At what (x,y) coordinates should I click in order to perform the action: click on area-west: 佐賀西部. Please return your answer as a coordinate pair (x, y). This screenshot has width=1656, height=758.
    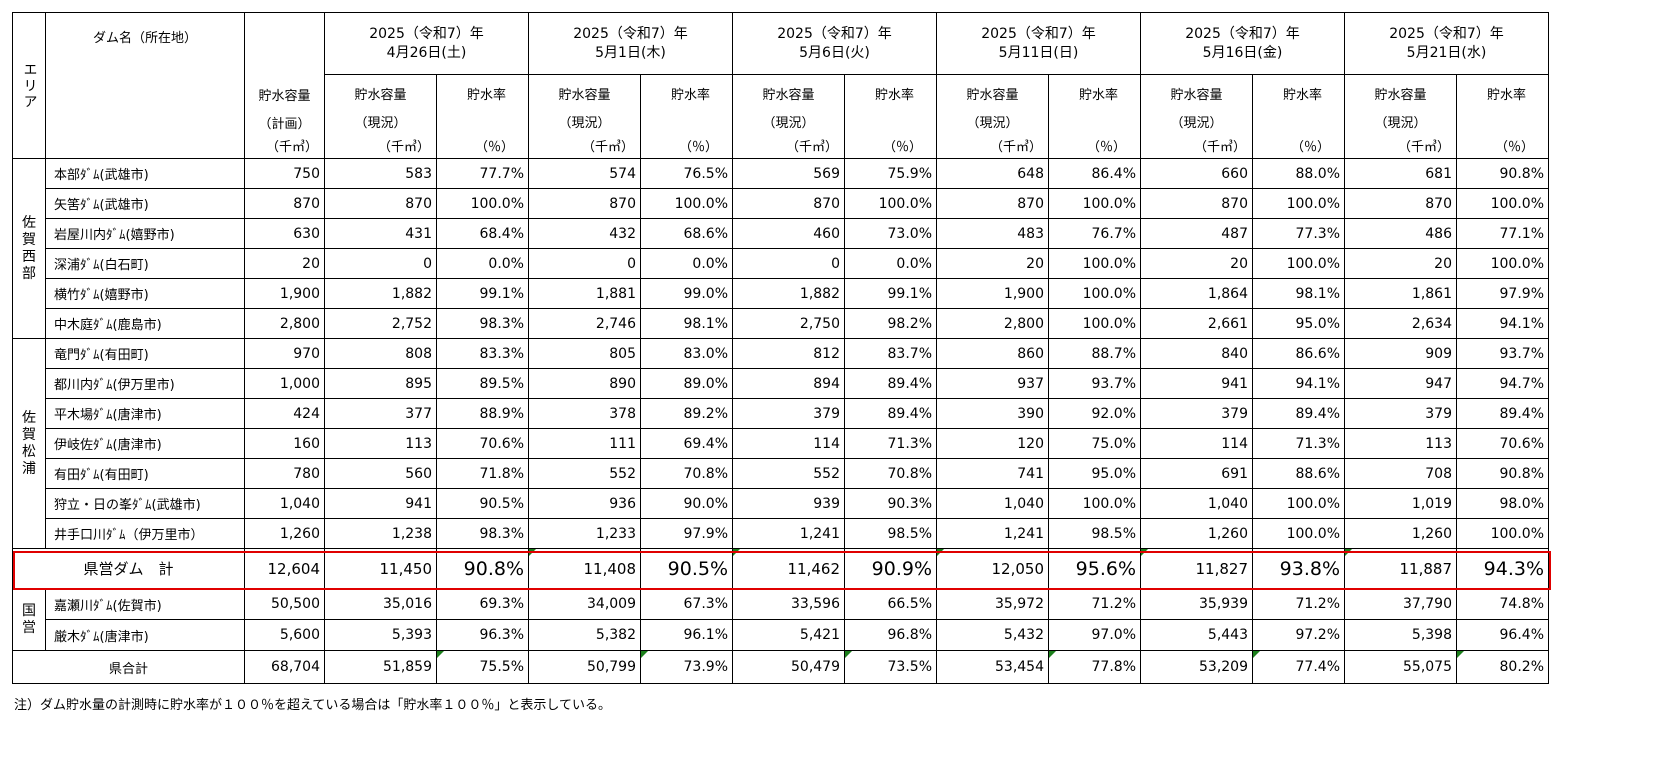
    Looking at the image, I should click on (29, 248).